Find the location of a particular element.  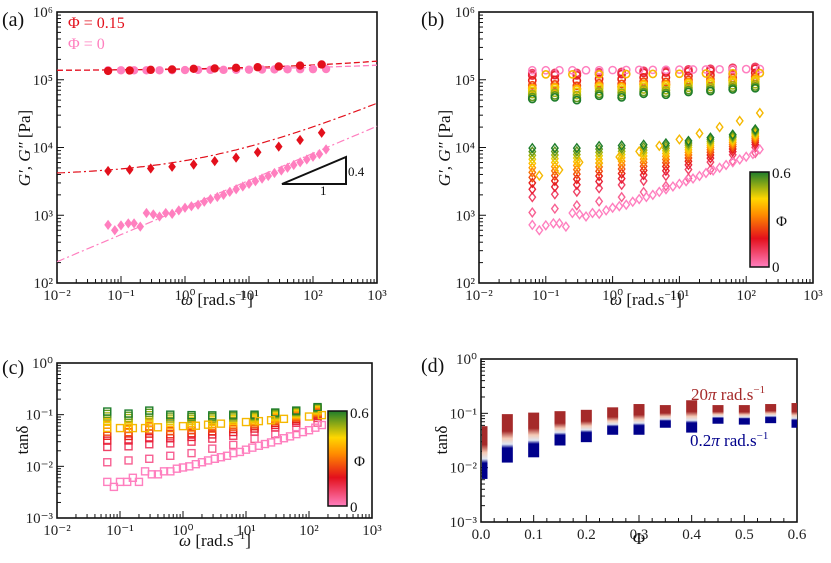

colorbar-c is located at coordinates (337, 458).